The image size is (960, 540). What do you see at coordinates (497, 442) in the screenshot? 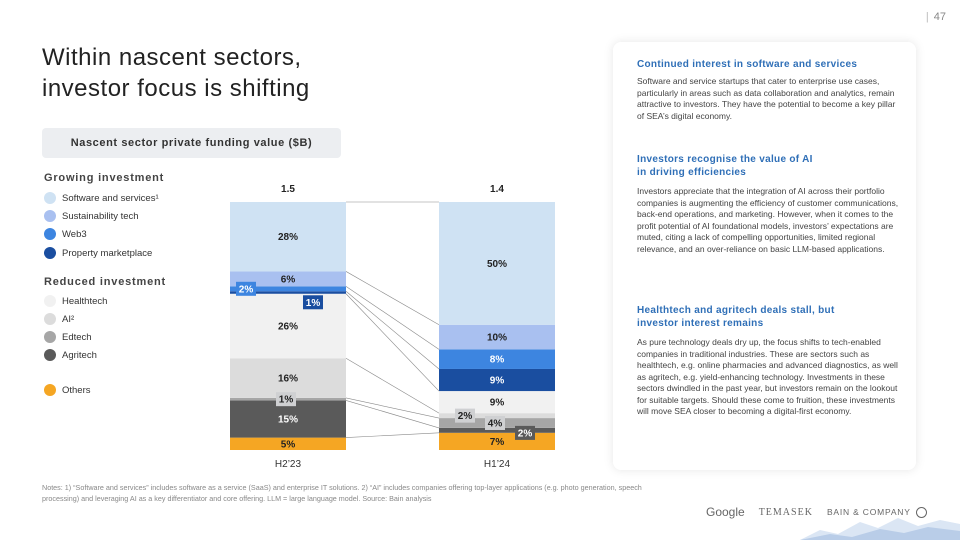
I see `data-label: 7%` at bounding box center [497, 442].